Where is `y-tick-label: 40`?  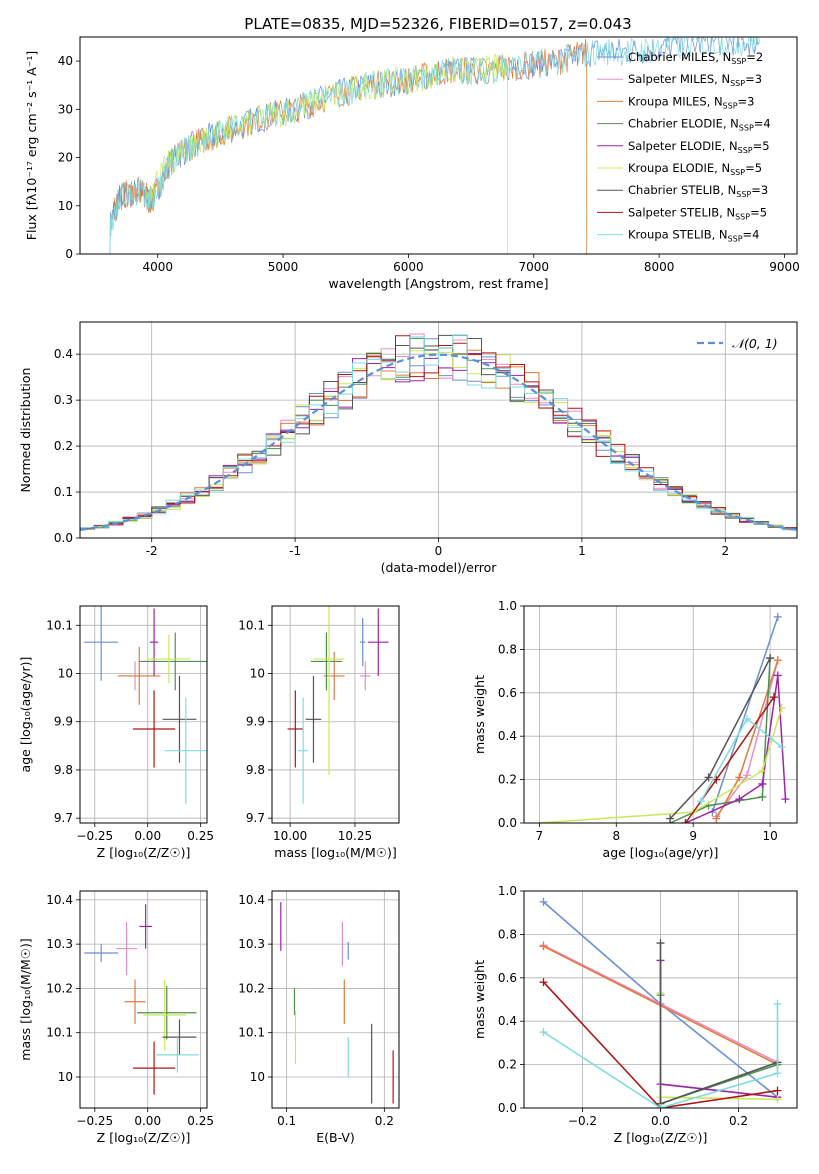 y-tick-label: 40 is located at coordinates (65, 61).